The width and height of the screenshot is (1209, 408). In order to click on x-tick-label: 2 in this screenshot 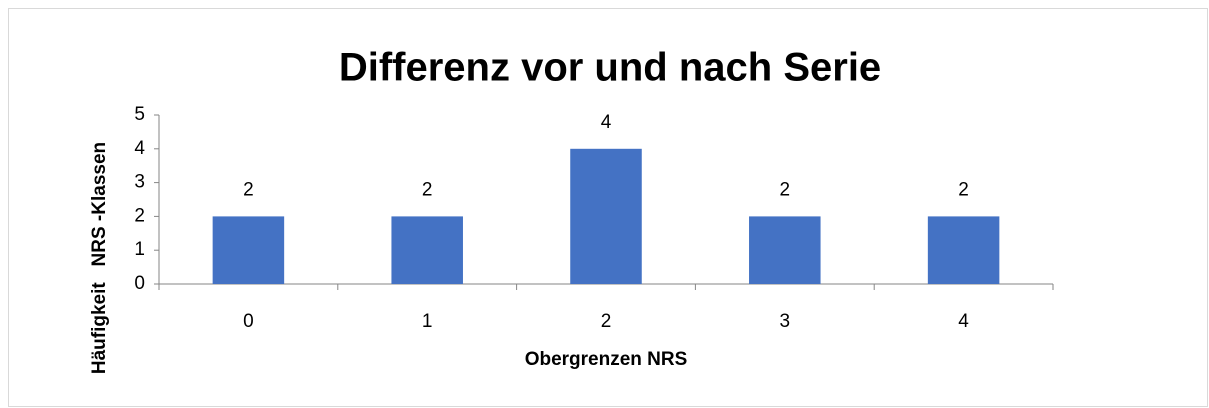, I will do `click(606, 321)`.